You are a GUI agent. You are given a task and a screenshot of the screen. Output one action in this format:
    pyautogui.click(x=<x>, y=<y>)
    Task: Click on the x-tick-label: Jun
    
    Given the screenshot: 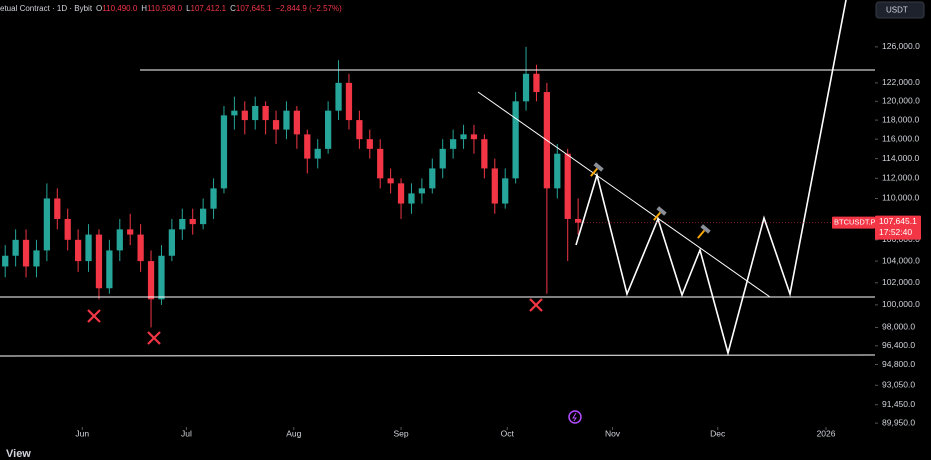 What is the action you would take?
    pyautogui.click(x=82, y=433)
    